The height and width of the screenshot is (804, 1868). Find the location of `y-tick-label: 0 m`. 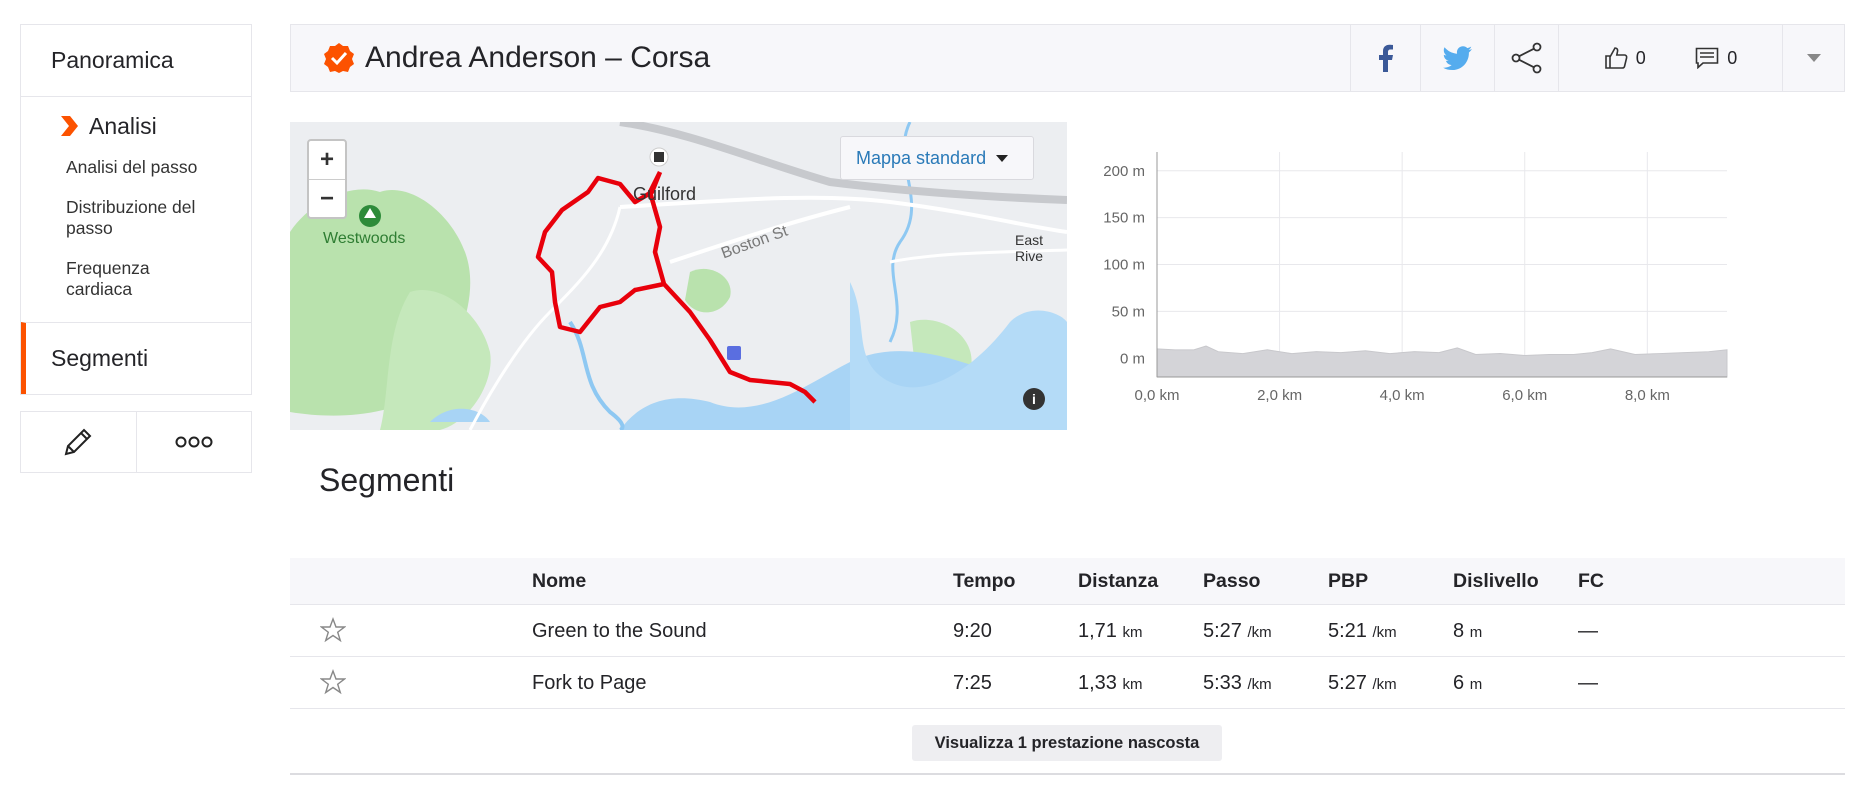

y-tick-label: 0 m is located at coordinates (1132, 358).